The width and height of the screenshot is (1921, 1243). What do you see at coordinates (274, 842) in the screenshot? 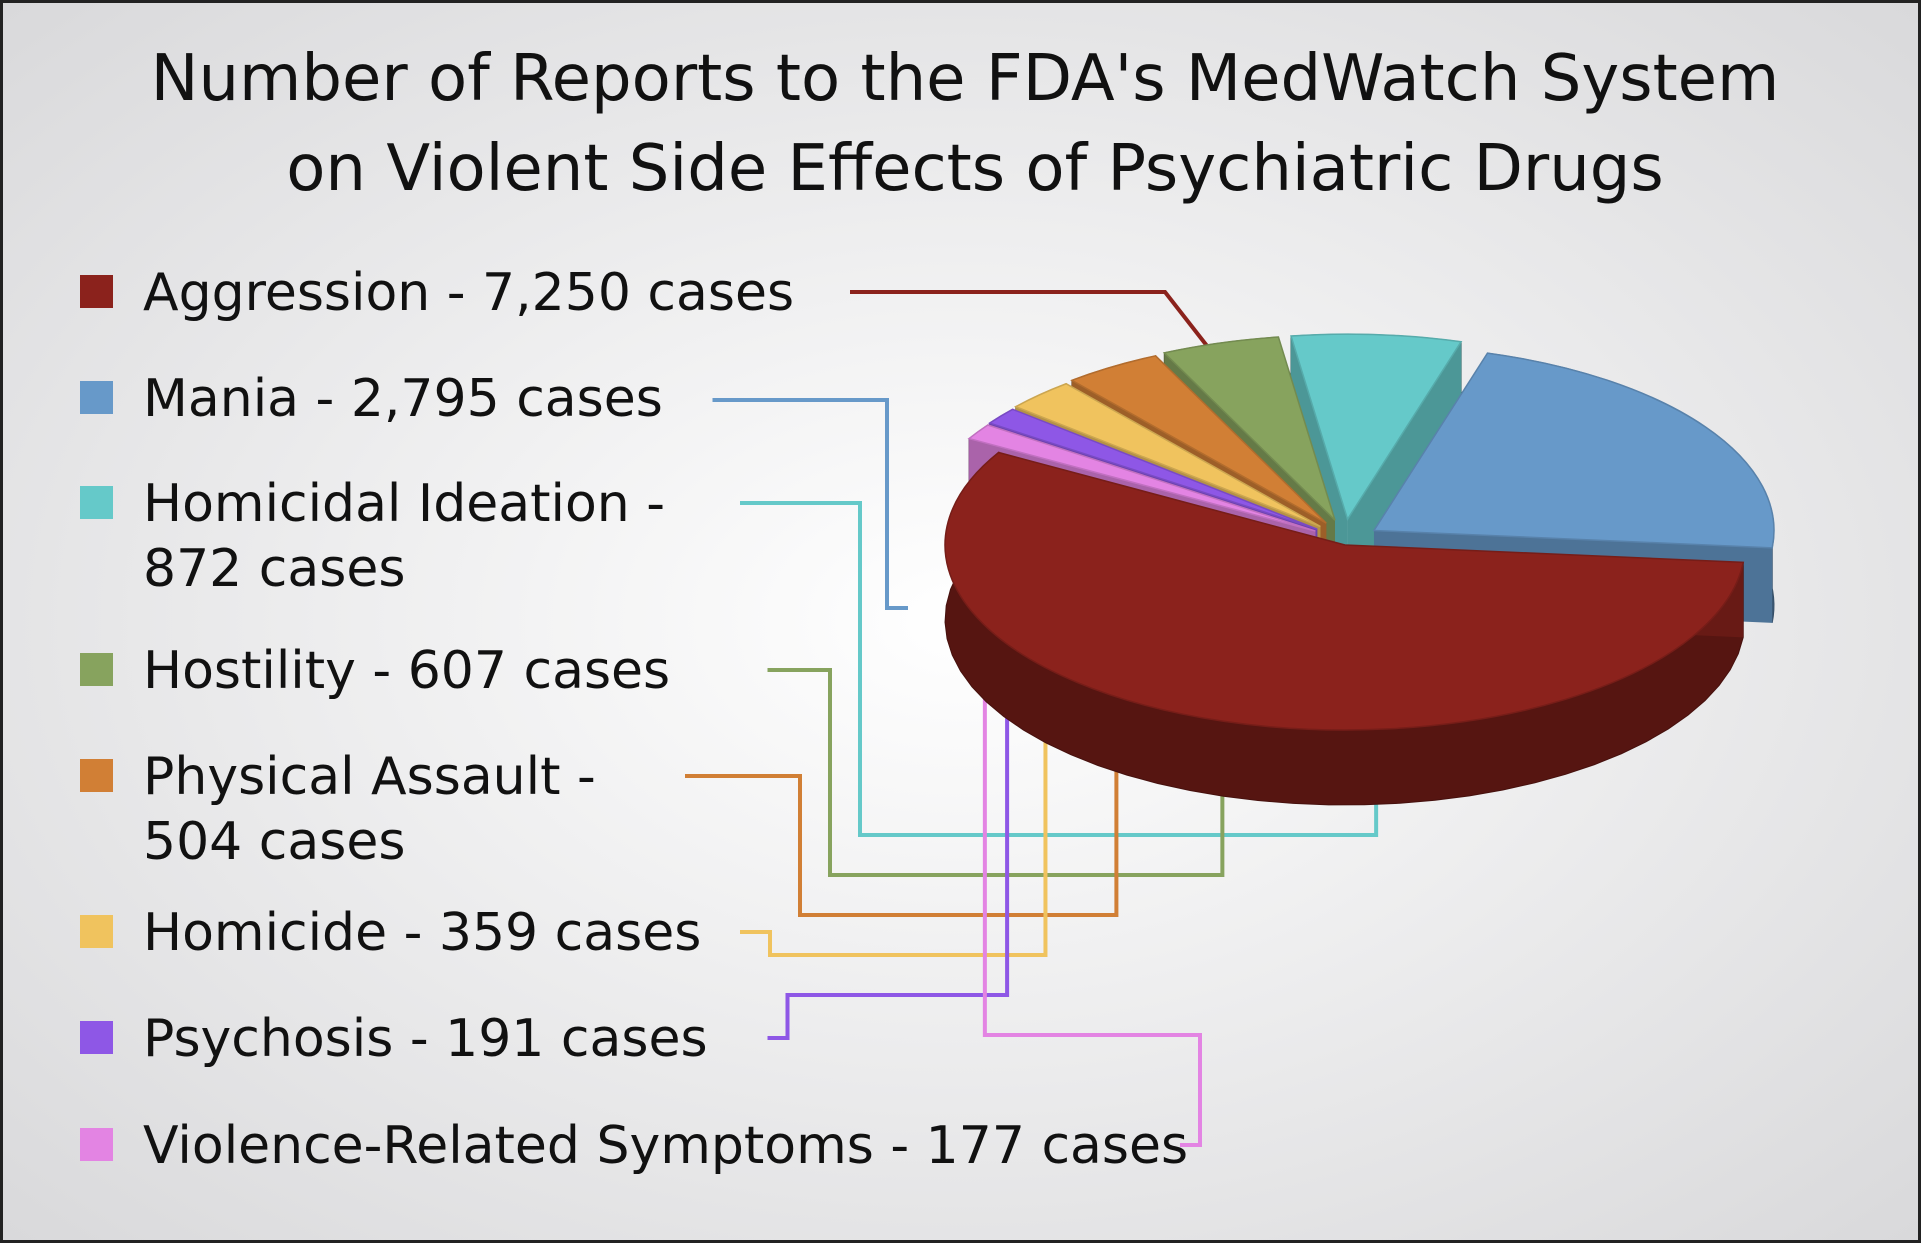
I see `legend-label: 504 cases` at bounding box center [274, 842].